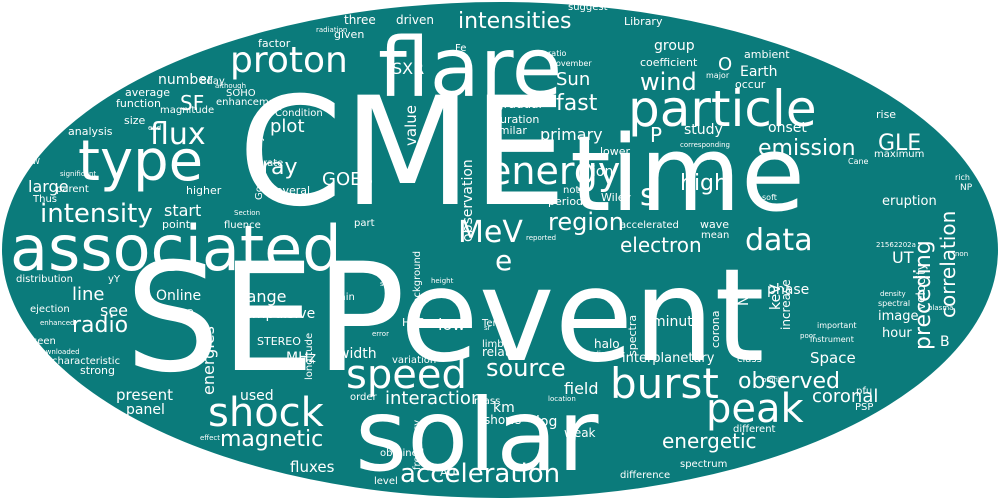 The height and width of the screenshot is (500, 1000). What do you see at coordinates (554, 171) in the screenshot?
I see `word: energy` at bounding box center [554, 171].